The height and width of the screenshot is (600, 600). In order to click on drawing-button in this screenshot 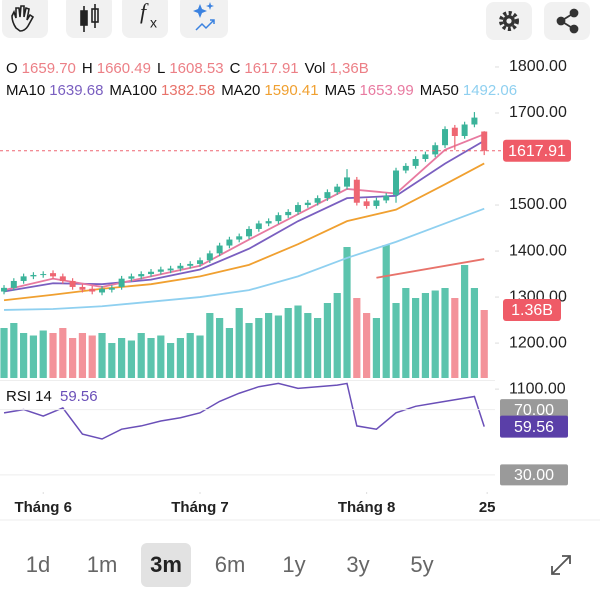, I will do `click(25, 19)`.